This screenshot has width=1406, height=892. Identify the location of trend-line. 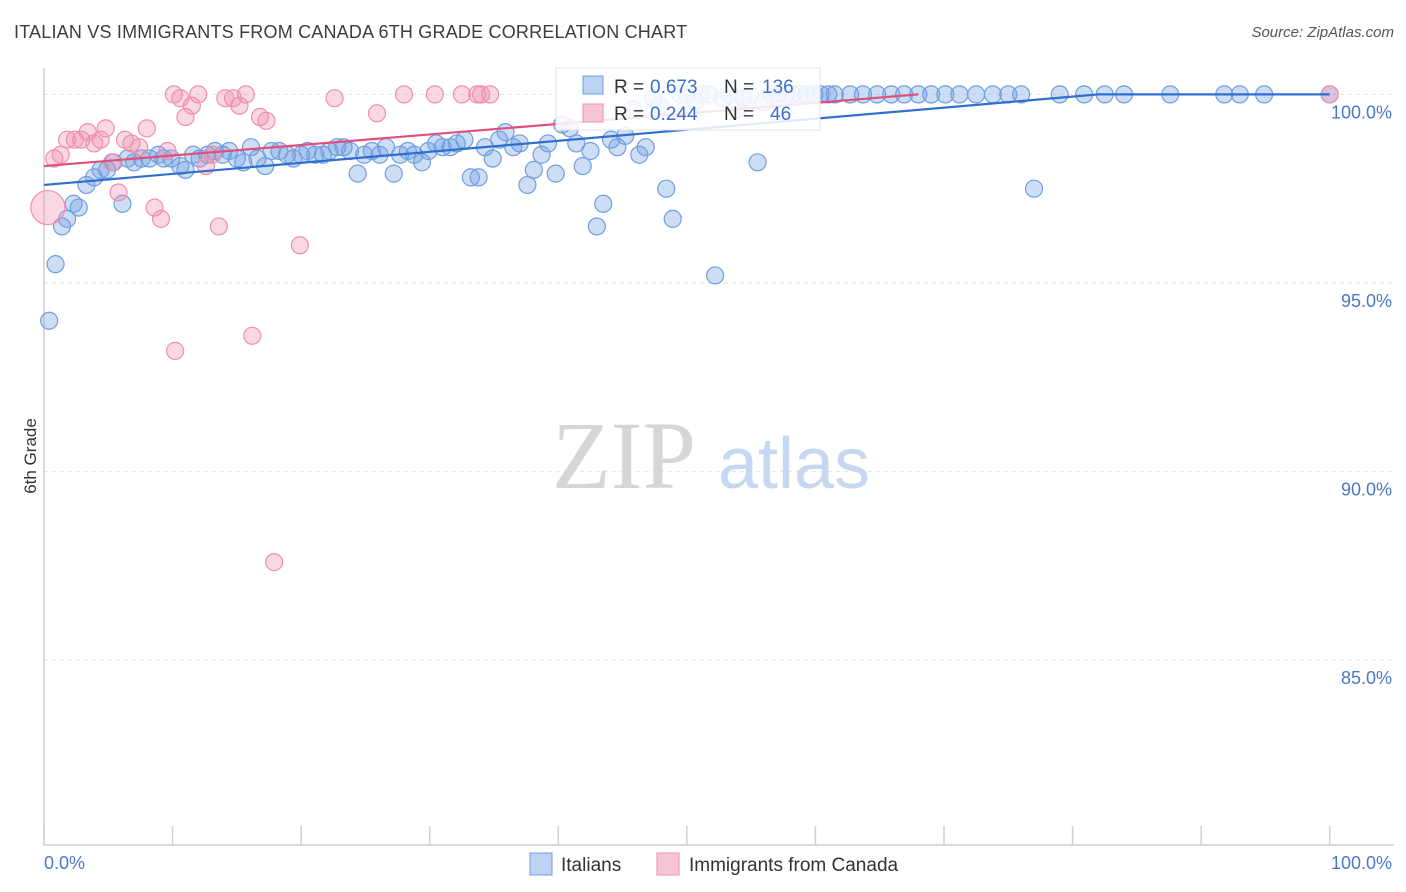
(686, 140).